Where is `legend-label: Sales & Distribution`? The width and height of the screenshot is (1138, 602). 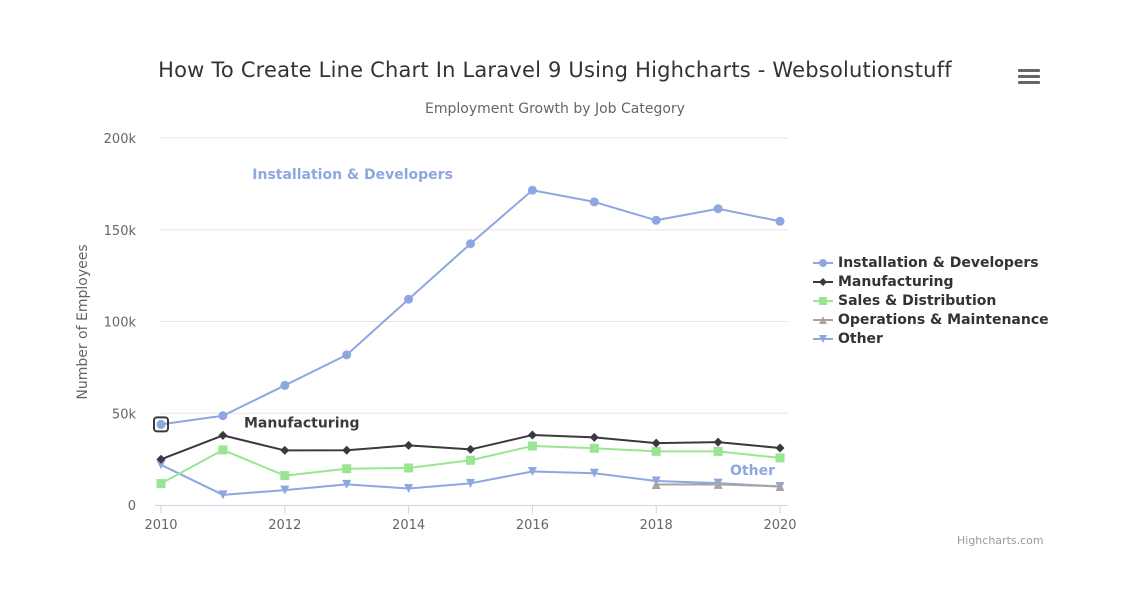
legend-label: Sales & Distribution is located at coordinates (917, 300).